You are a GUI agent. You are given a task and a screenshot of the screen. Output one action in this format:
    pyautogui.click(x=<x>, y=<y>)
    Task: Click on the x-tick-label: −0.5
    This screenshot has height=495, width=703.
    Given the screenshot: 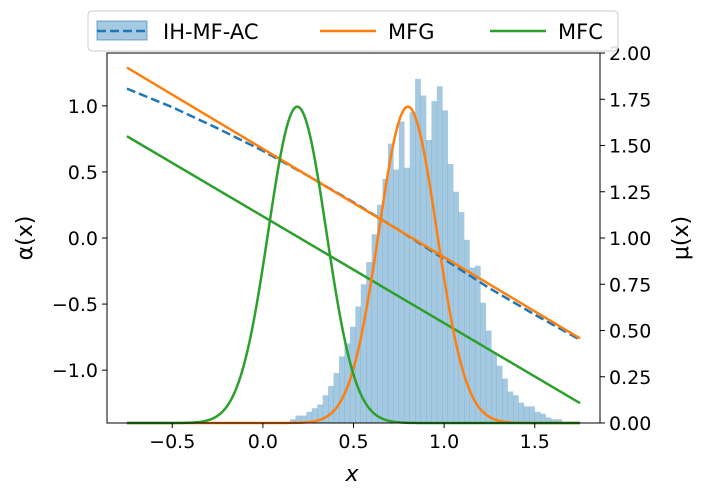 What is the action you would take?
    pyautogui.click(x=172, y=442)
    